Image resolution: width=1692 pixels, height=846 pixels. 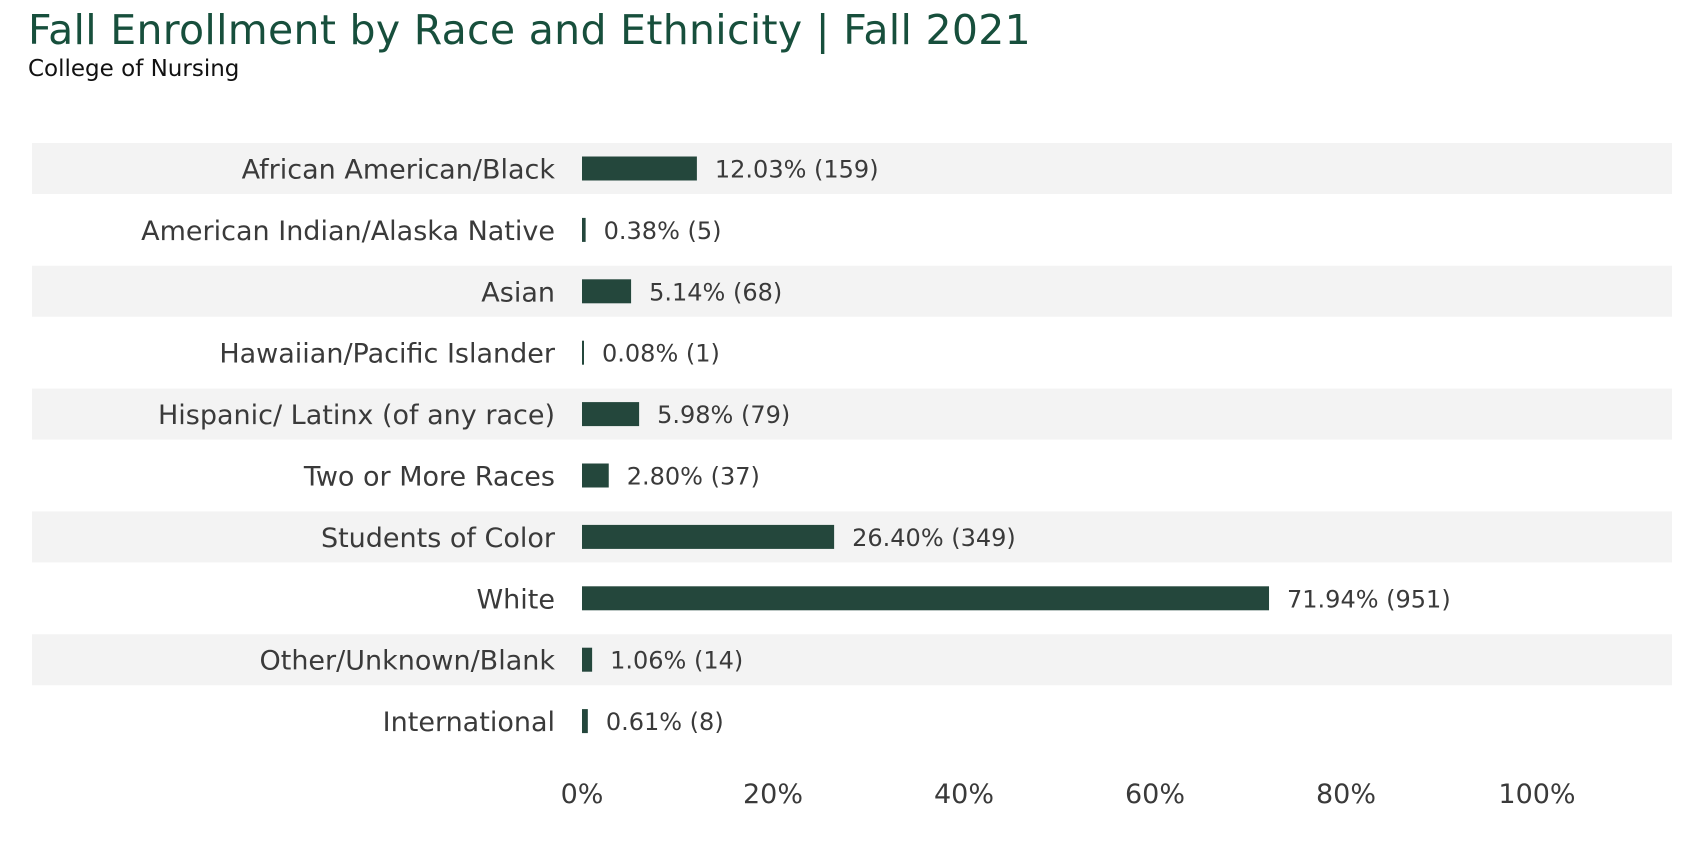 I want to click on category-label: Other/Unknown/Blank, so click(x=407, y=661).